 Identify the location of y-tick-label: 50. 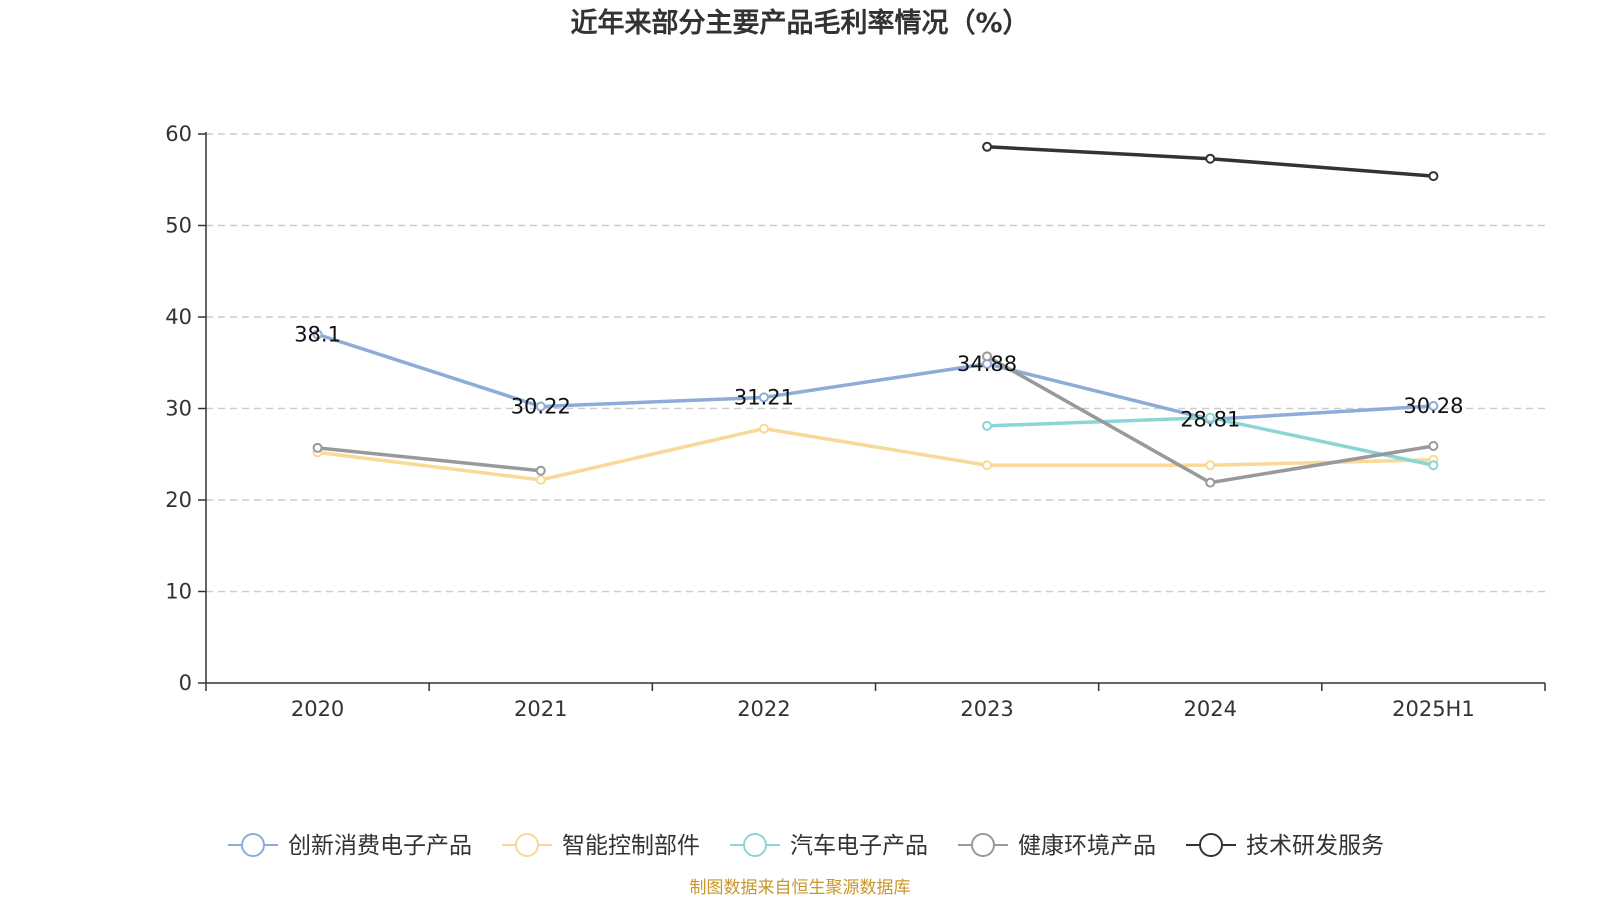
(178, 226).